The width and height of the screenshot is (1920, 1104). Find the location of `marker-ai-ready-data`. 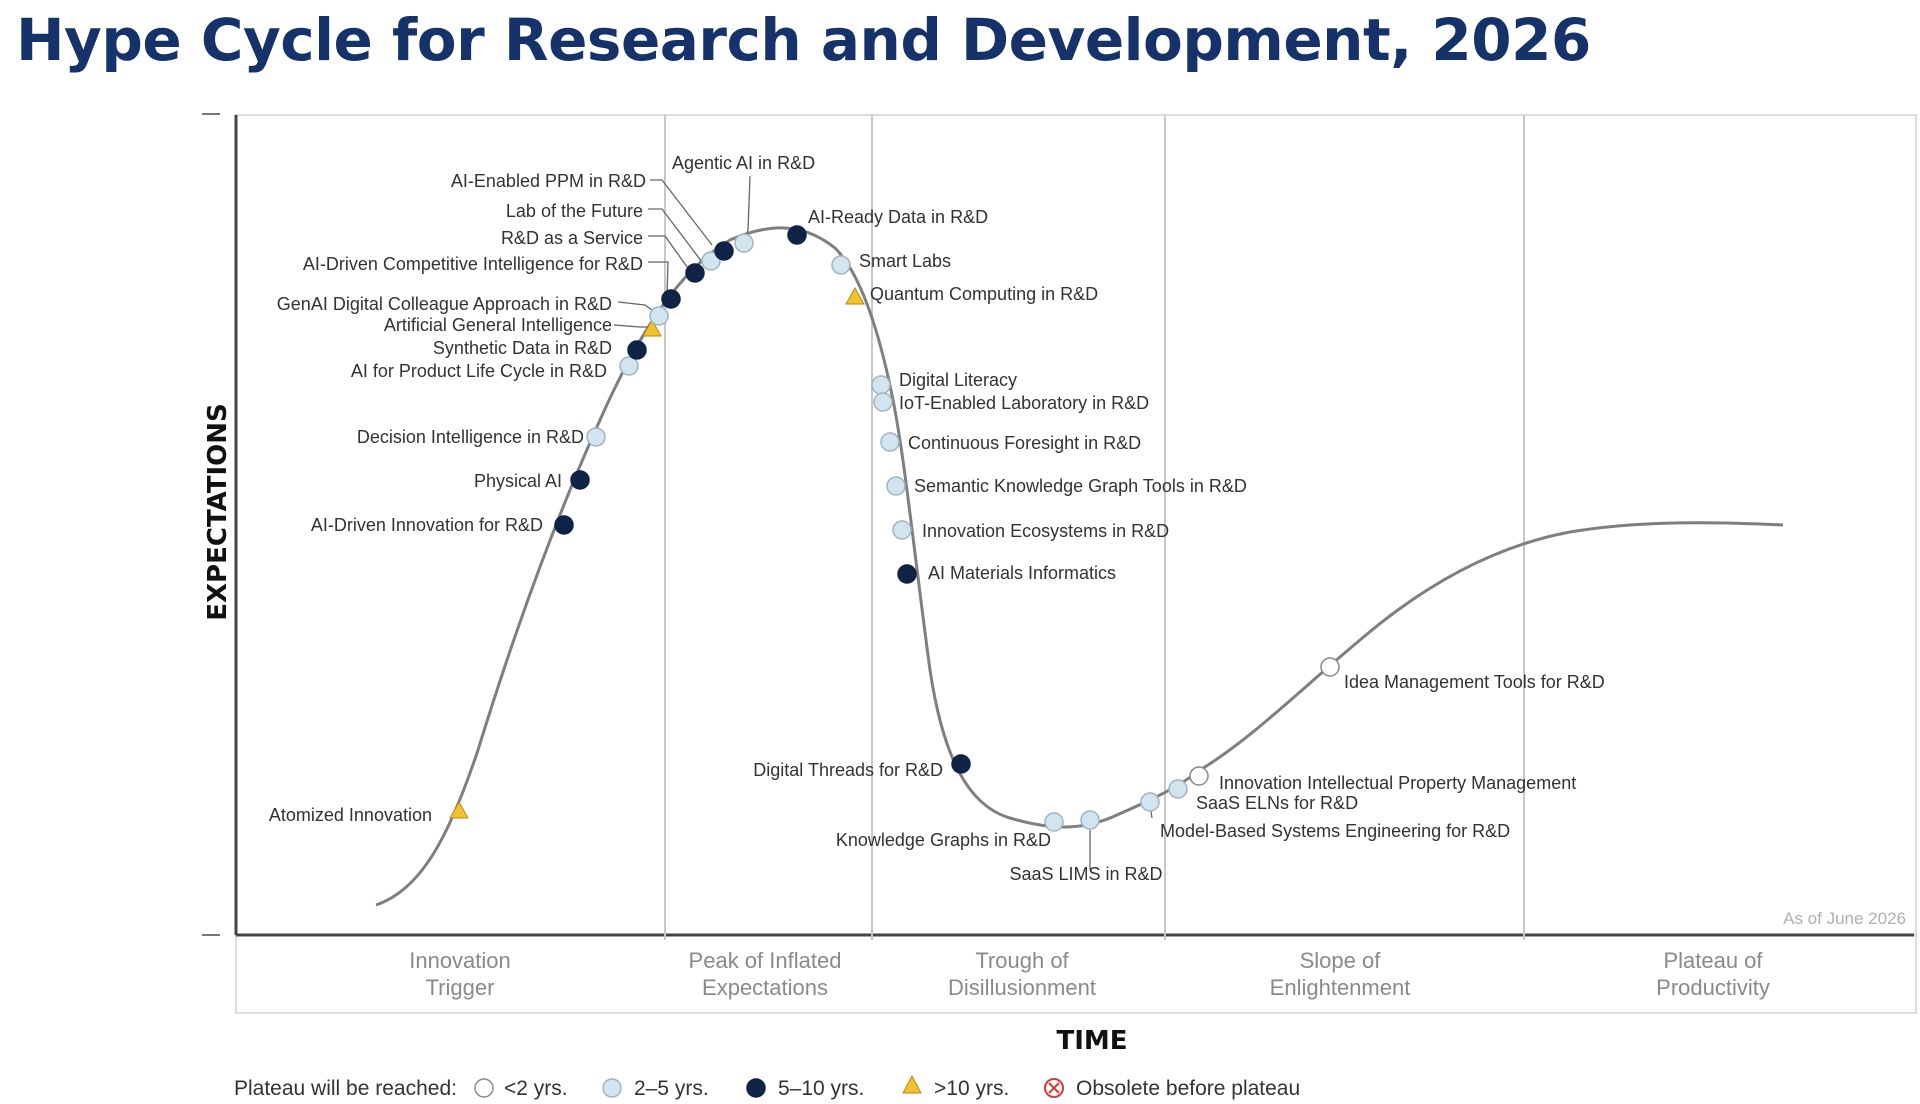

marker-ai-ready-data is located at coordinates (797, 235).